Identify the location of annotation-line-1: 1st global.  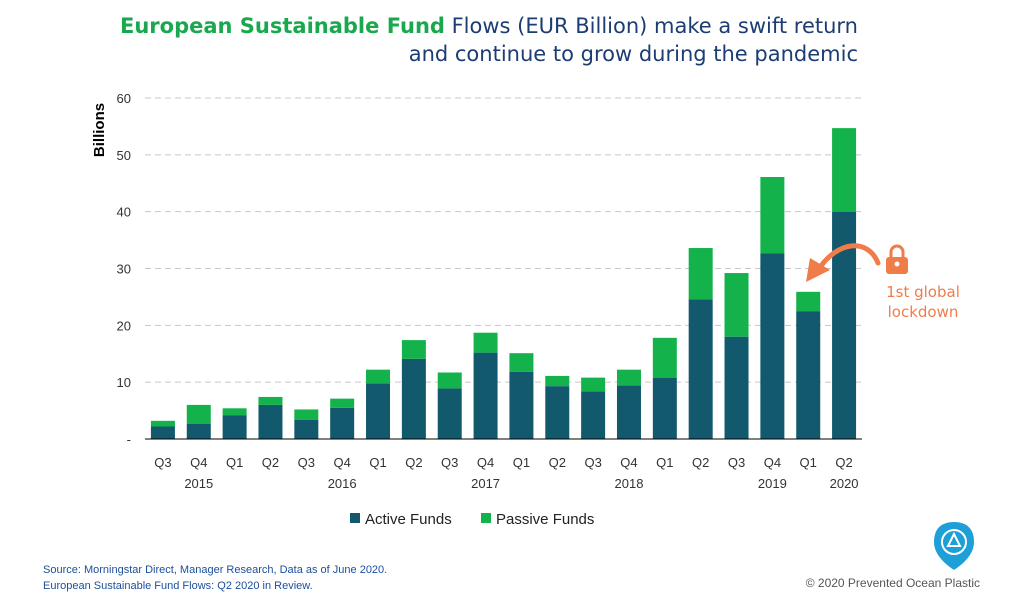
(923, 292).